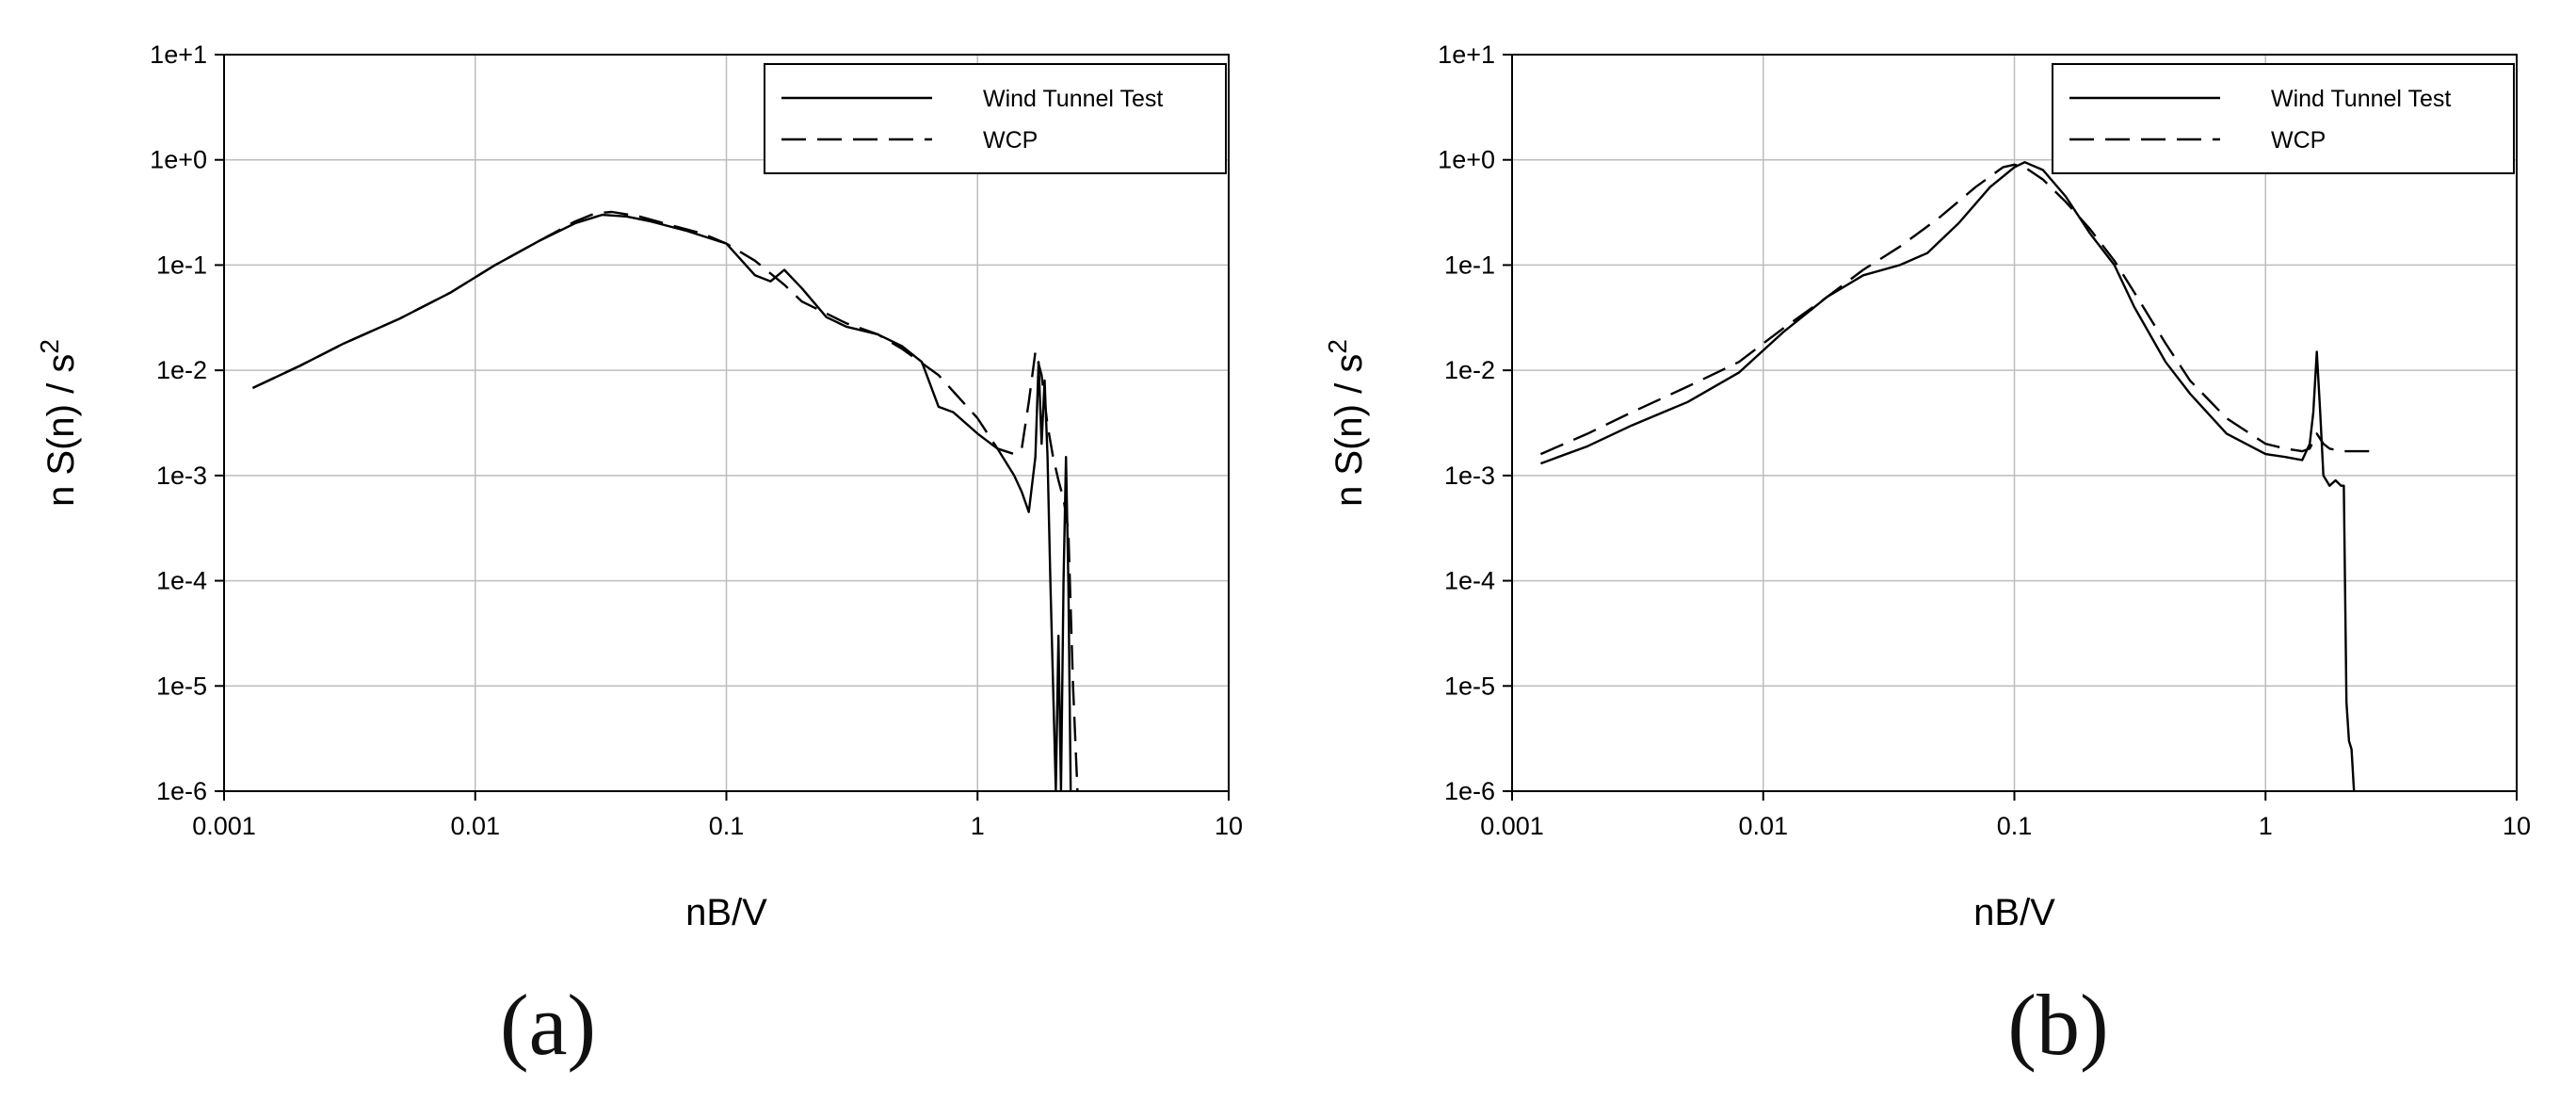 This screenshot has width=2576, height=1102. Describe the element at coordinates (1957, 309) in the screenshot. I see `series-line-wcp` at that location.